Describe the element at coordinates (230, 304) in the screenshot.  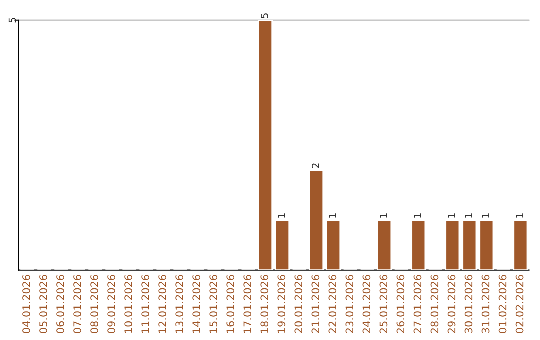
I see `x-tick-label: 16.01.2026` at that location.